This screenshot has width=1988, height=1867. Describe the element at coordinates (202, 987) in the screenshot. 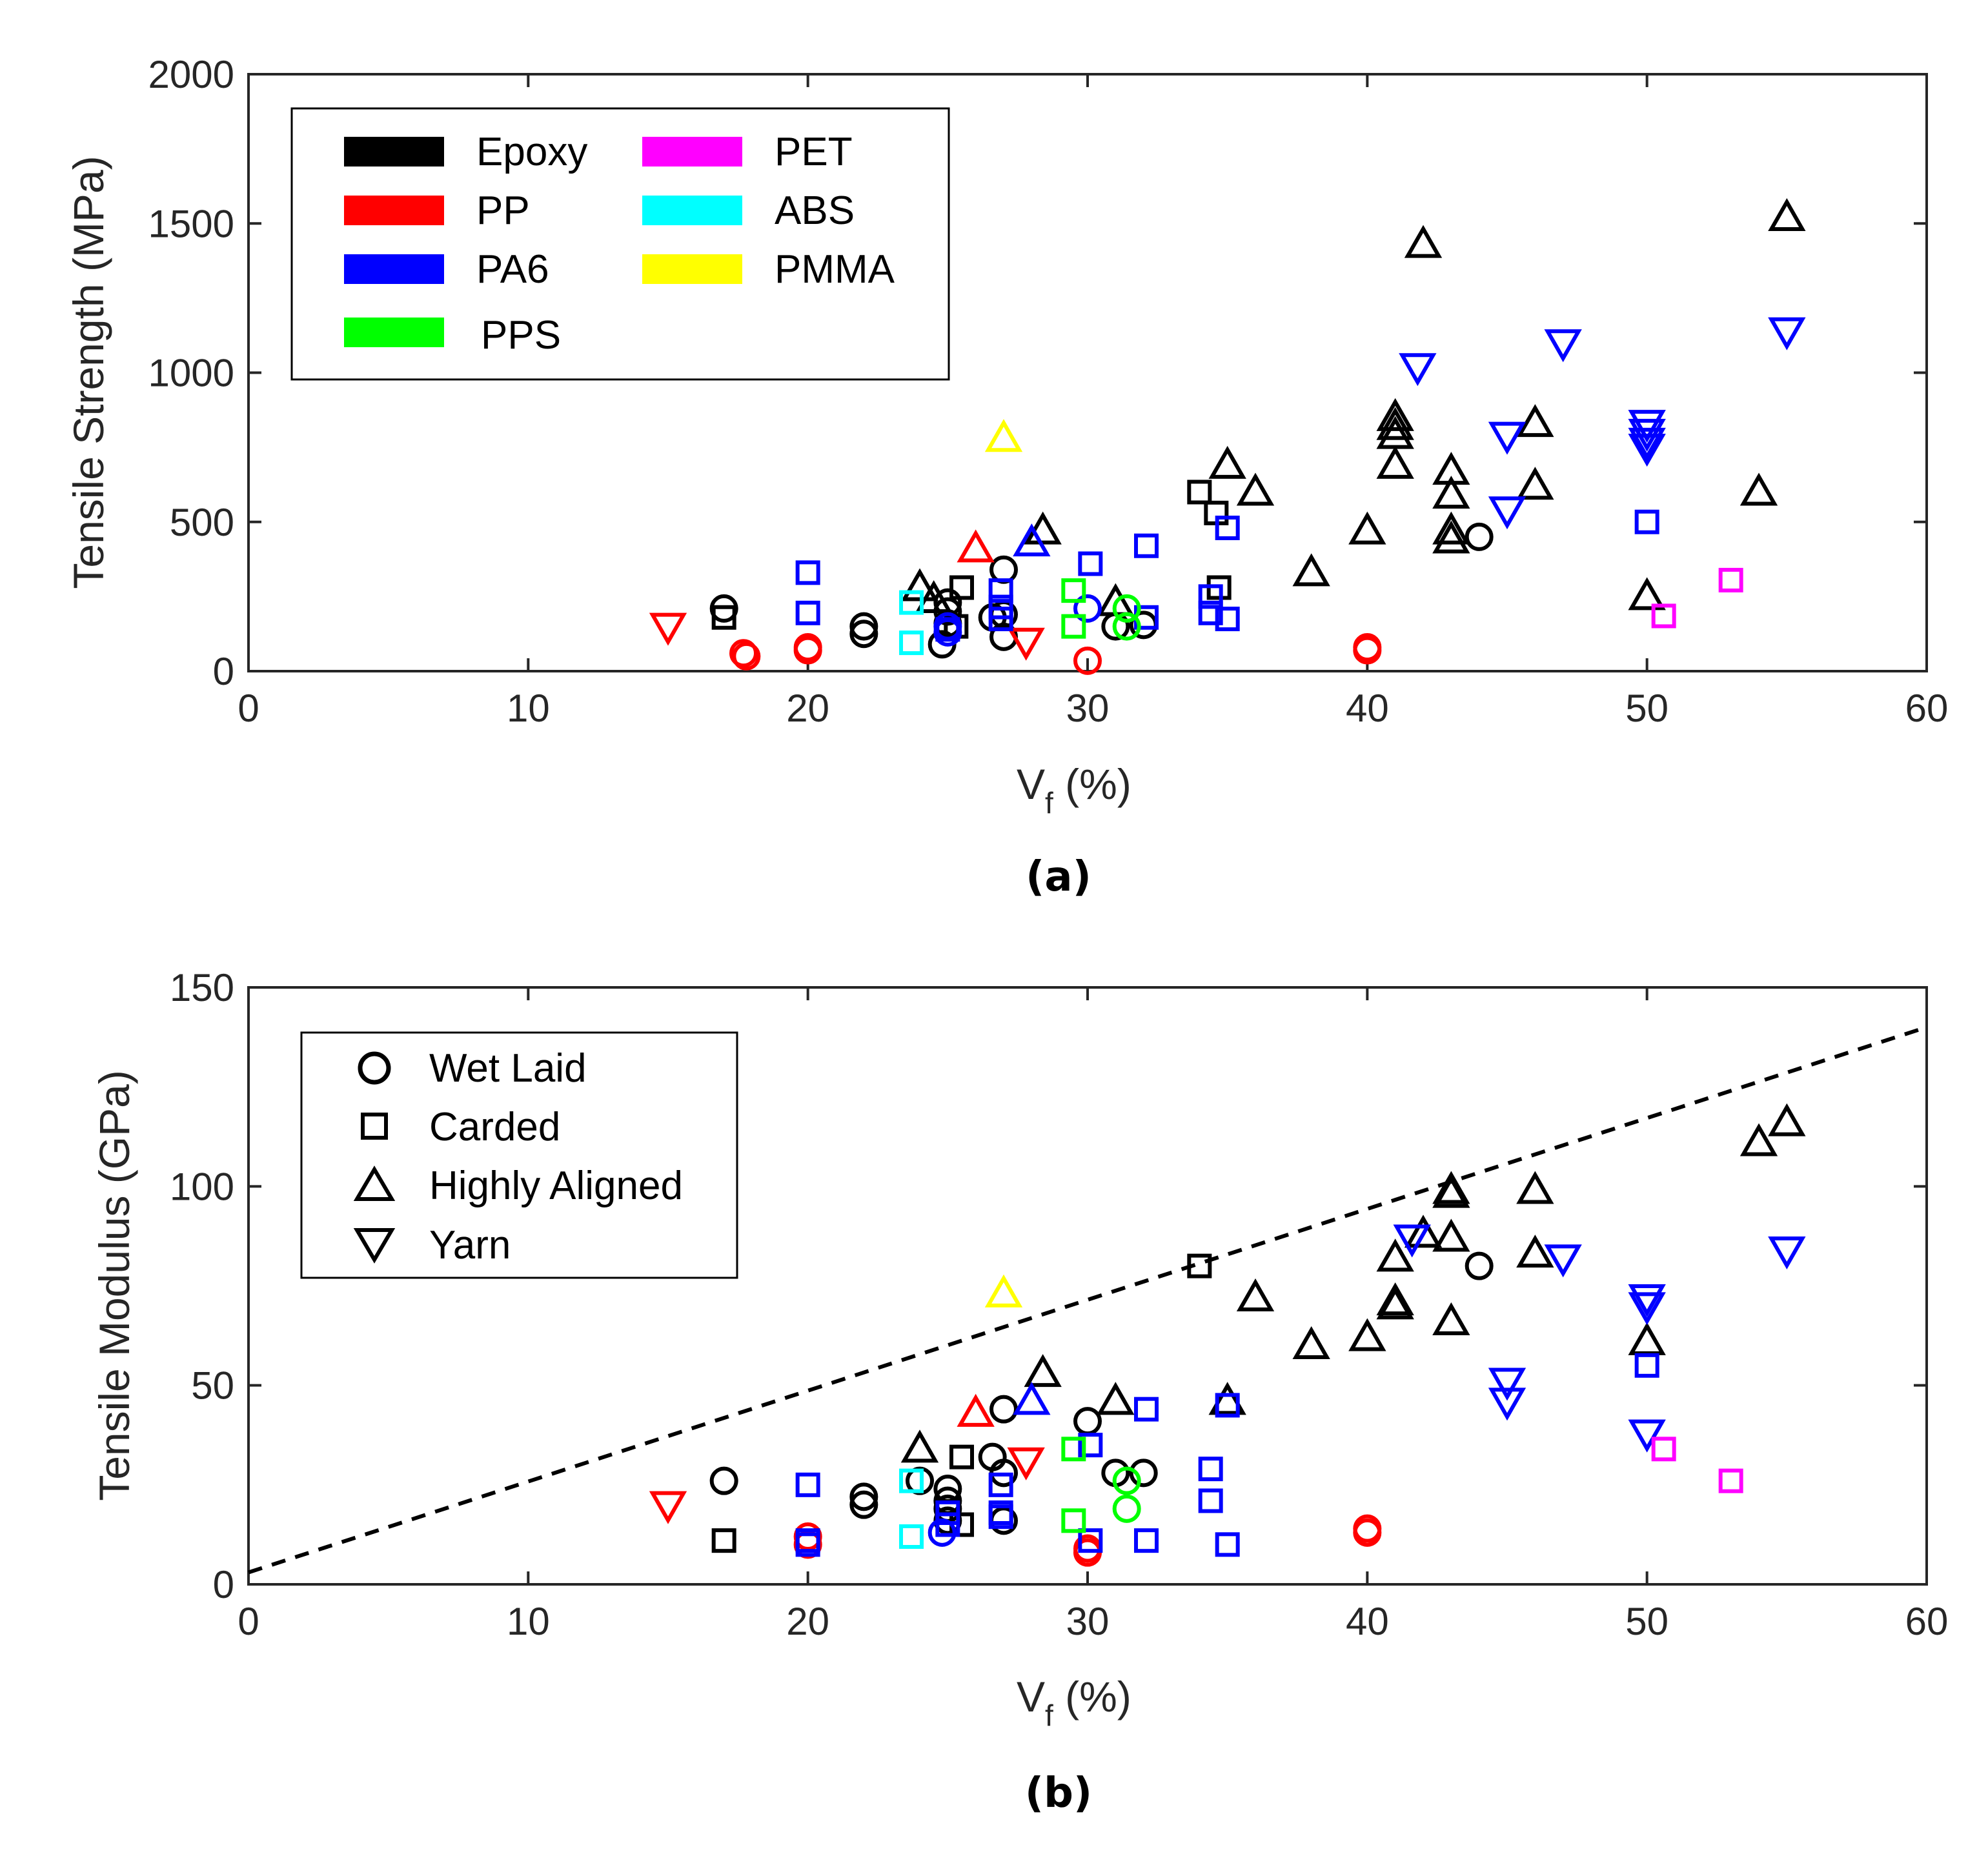

I see `y-tick-label: 150` at that location.